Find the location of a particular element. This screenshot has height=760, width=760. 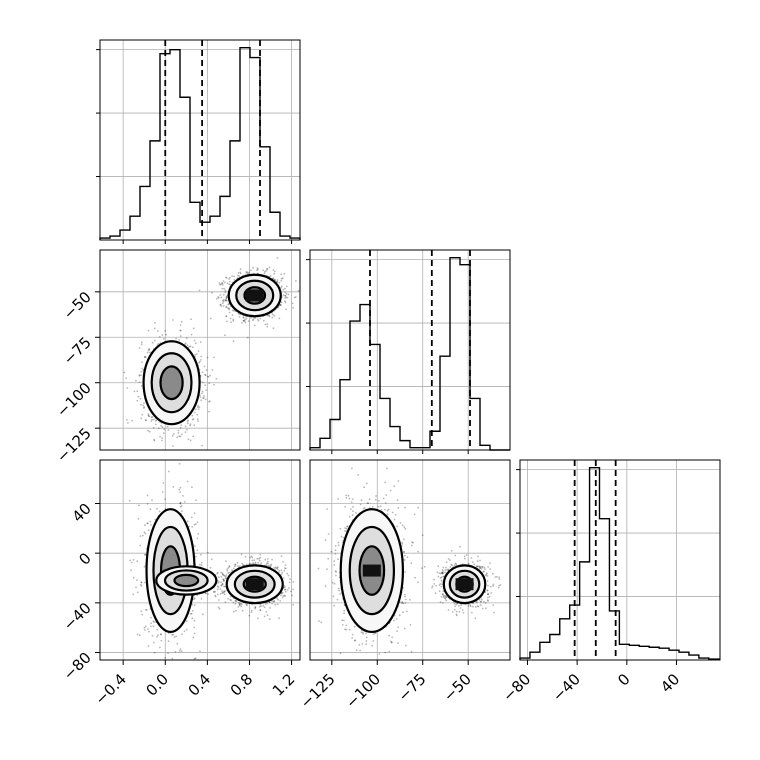

panel-frame is located at coordinates (200, 140).